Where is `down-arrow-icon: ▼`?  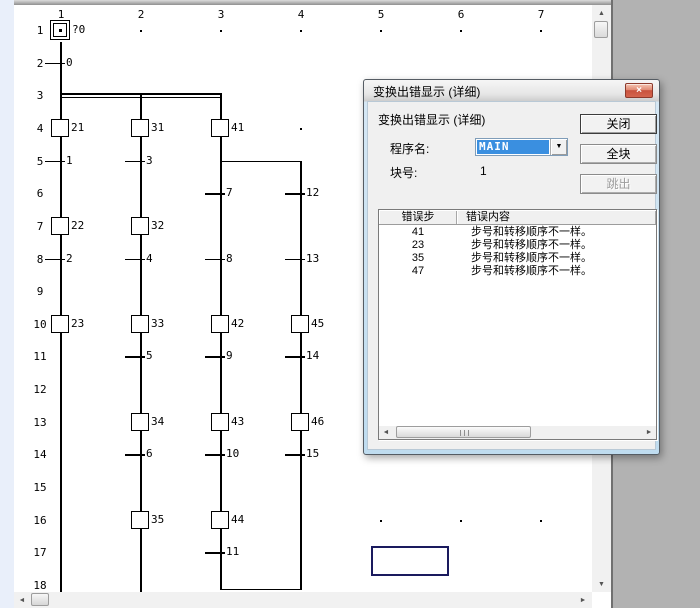
down-arrow-icon: ▼ is located at coordinates (601, 584).